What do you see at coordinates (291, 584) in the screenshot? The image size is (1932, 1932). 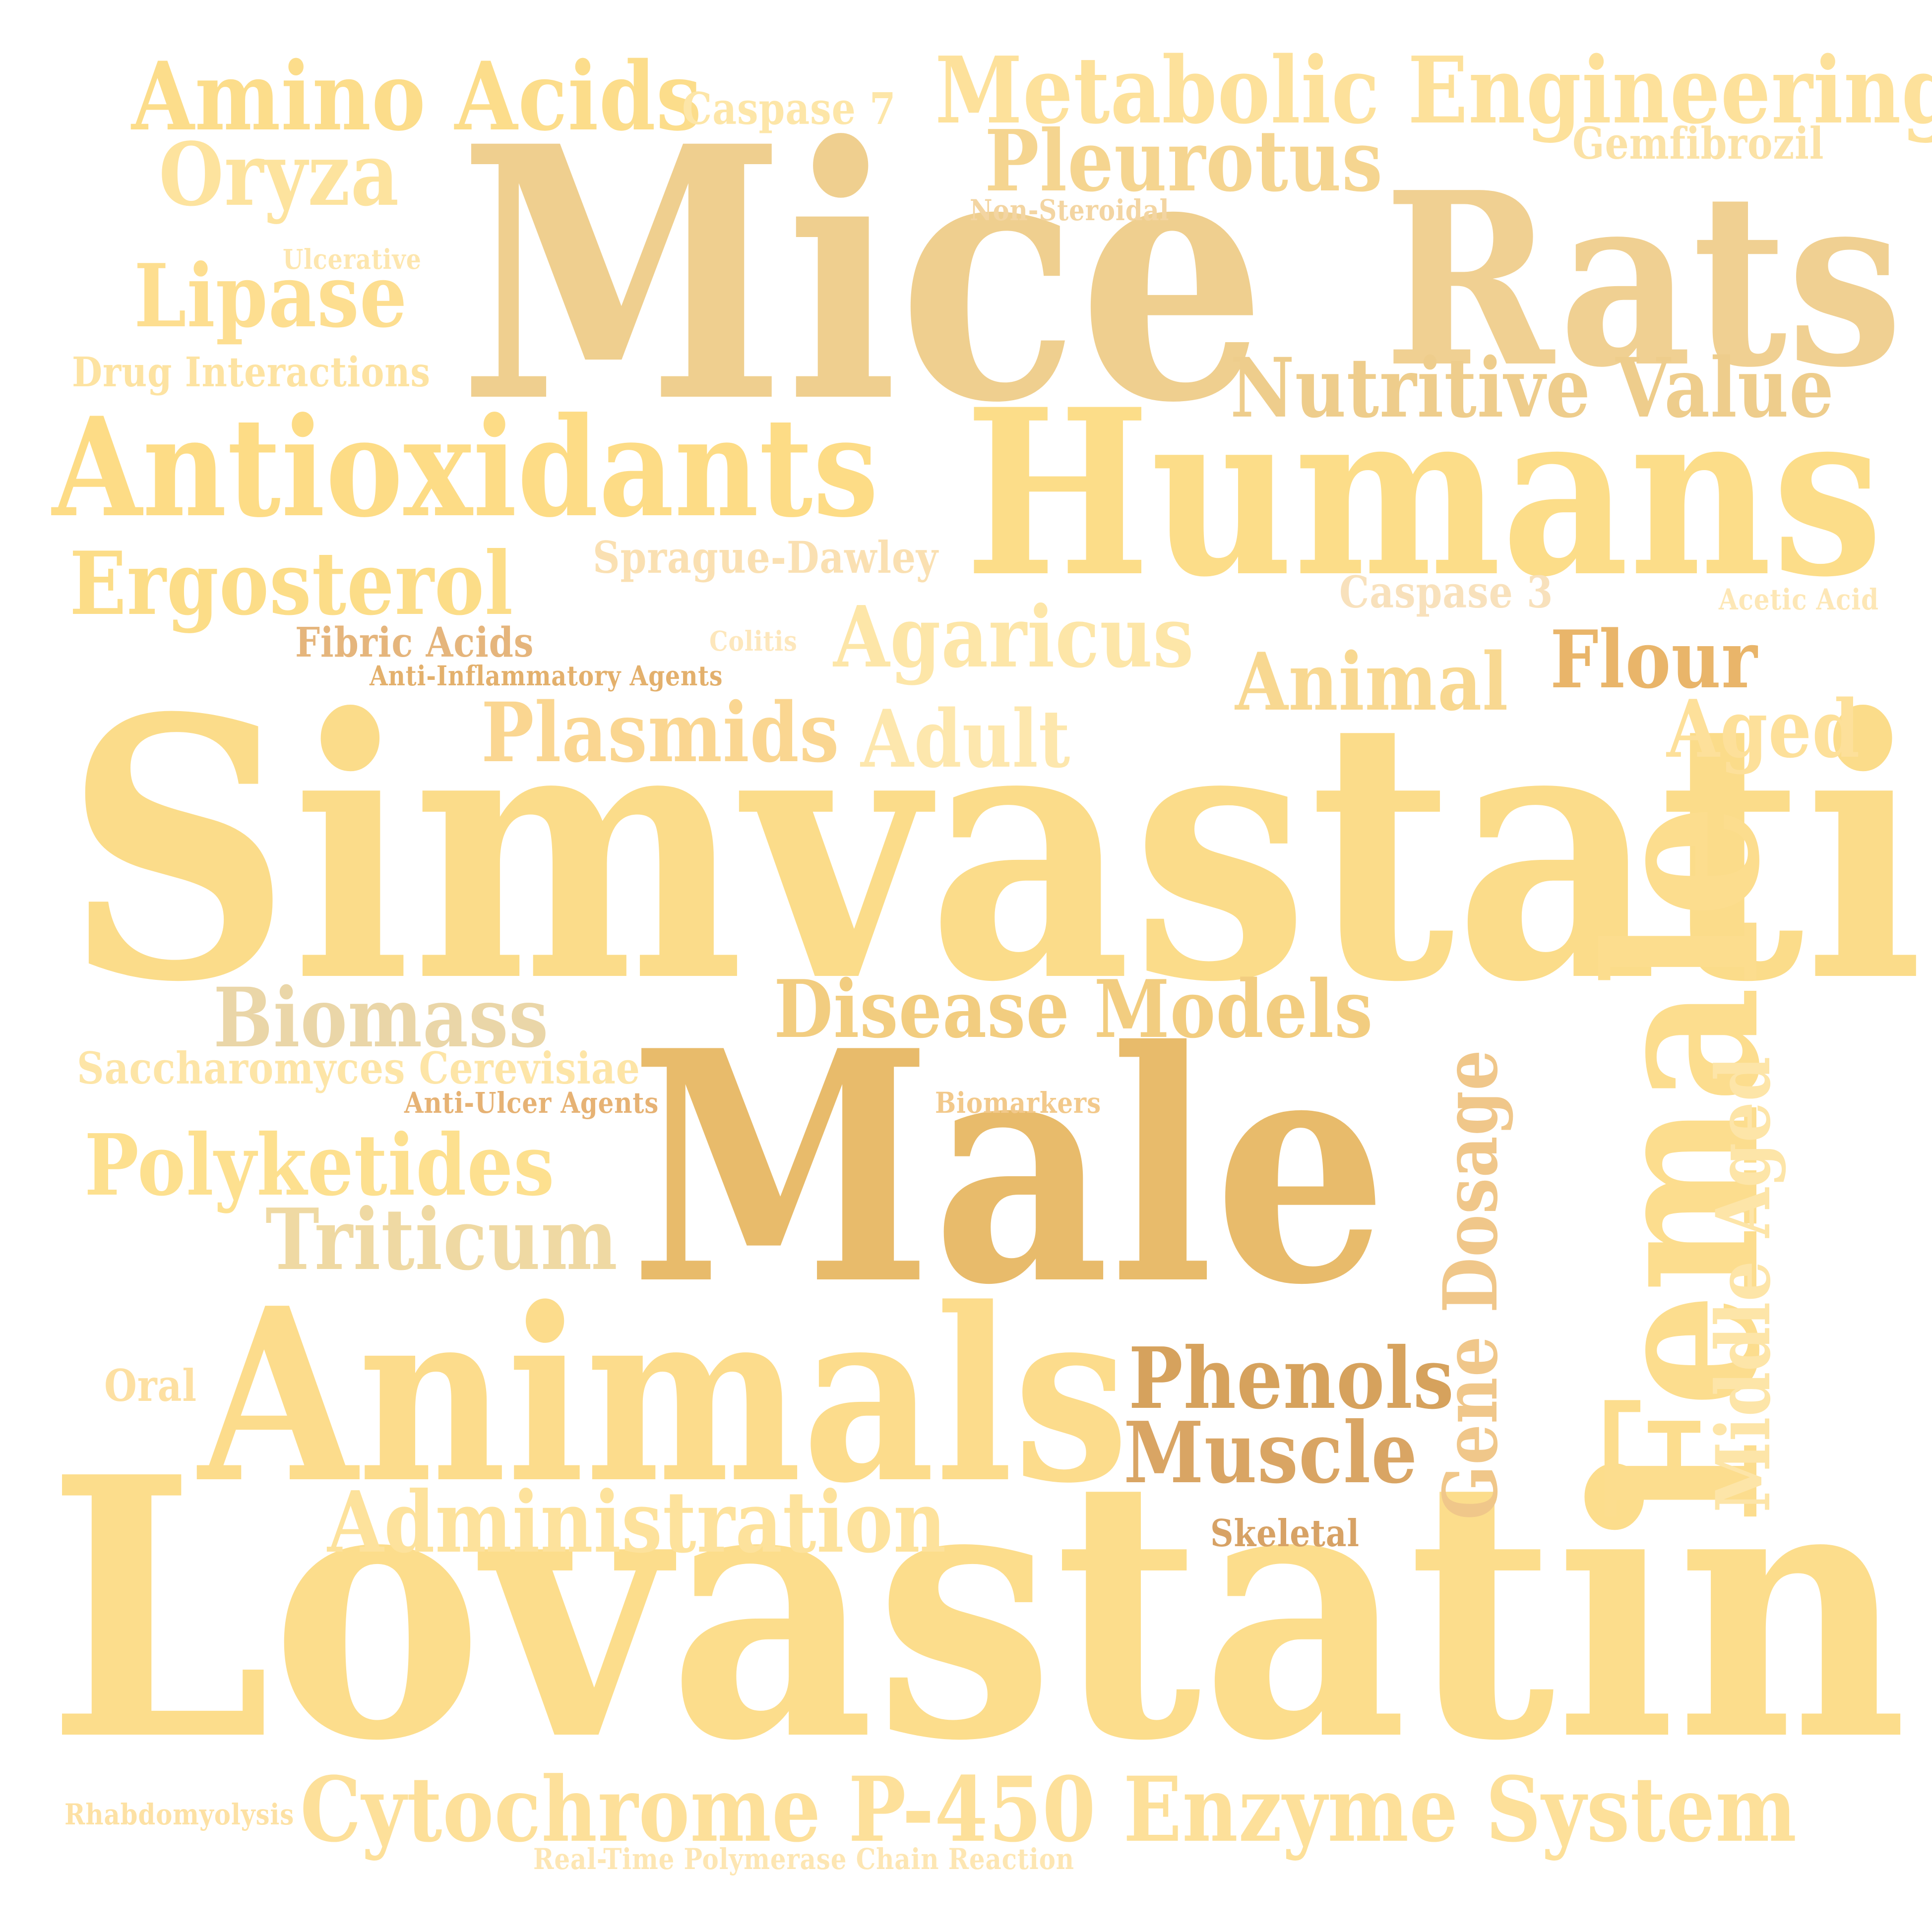 I see `word-ergosterol: Ergosterol` at bounding box center [291, 584].